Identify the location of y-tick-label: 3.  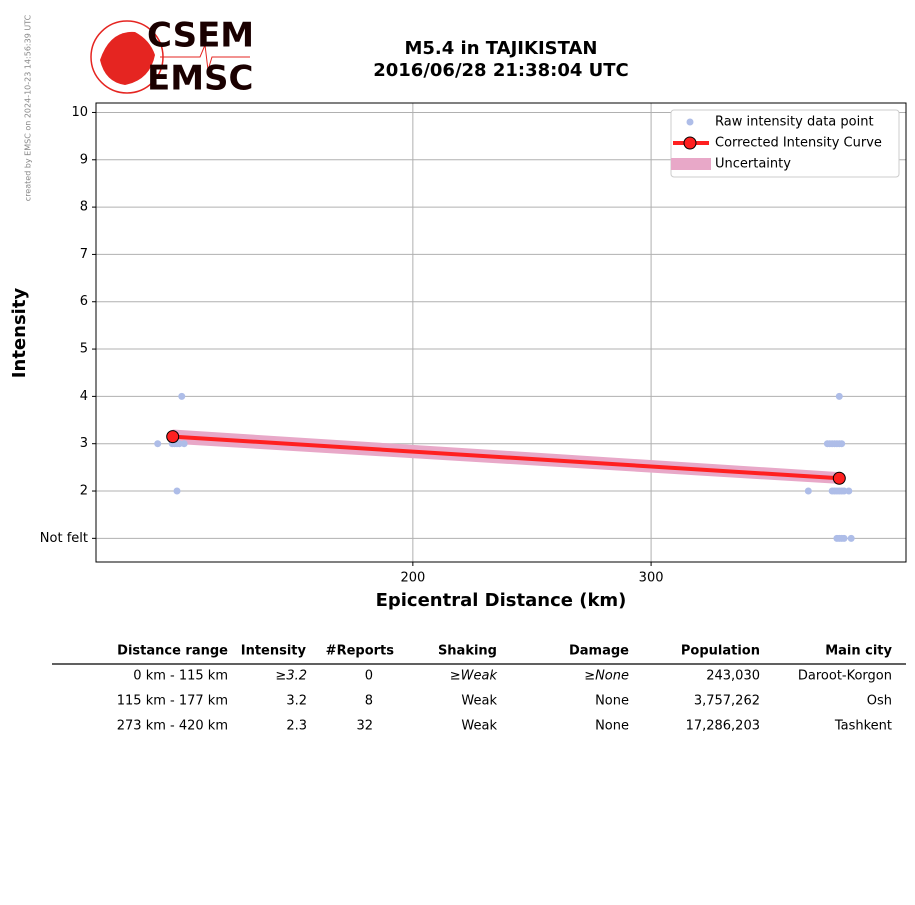
(84, 443).